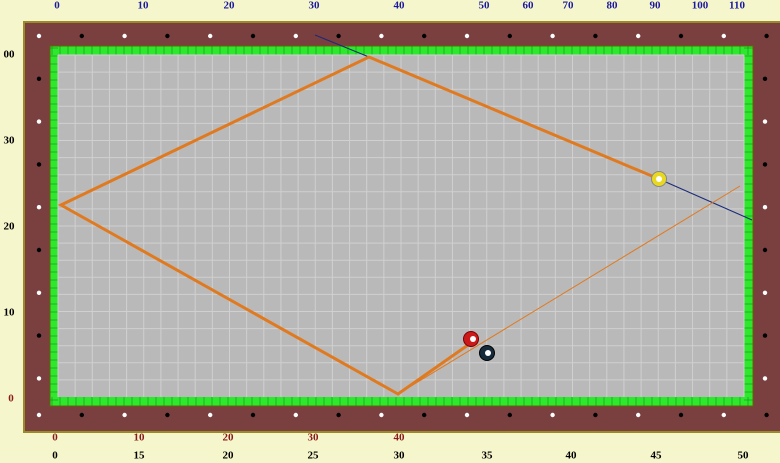  I want to click on bottom-black-label: 20, so click(229, 456).